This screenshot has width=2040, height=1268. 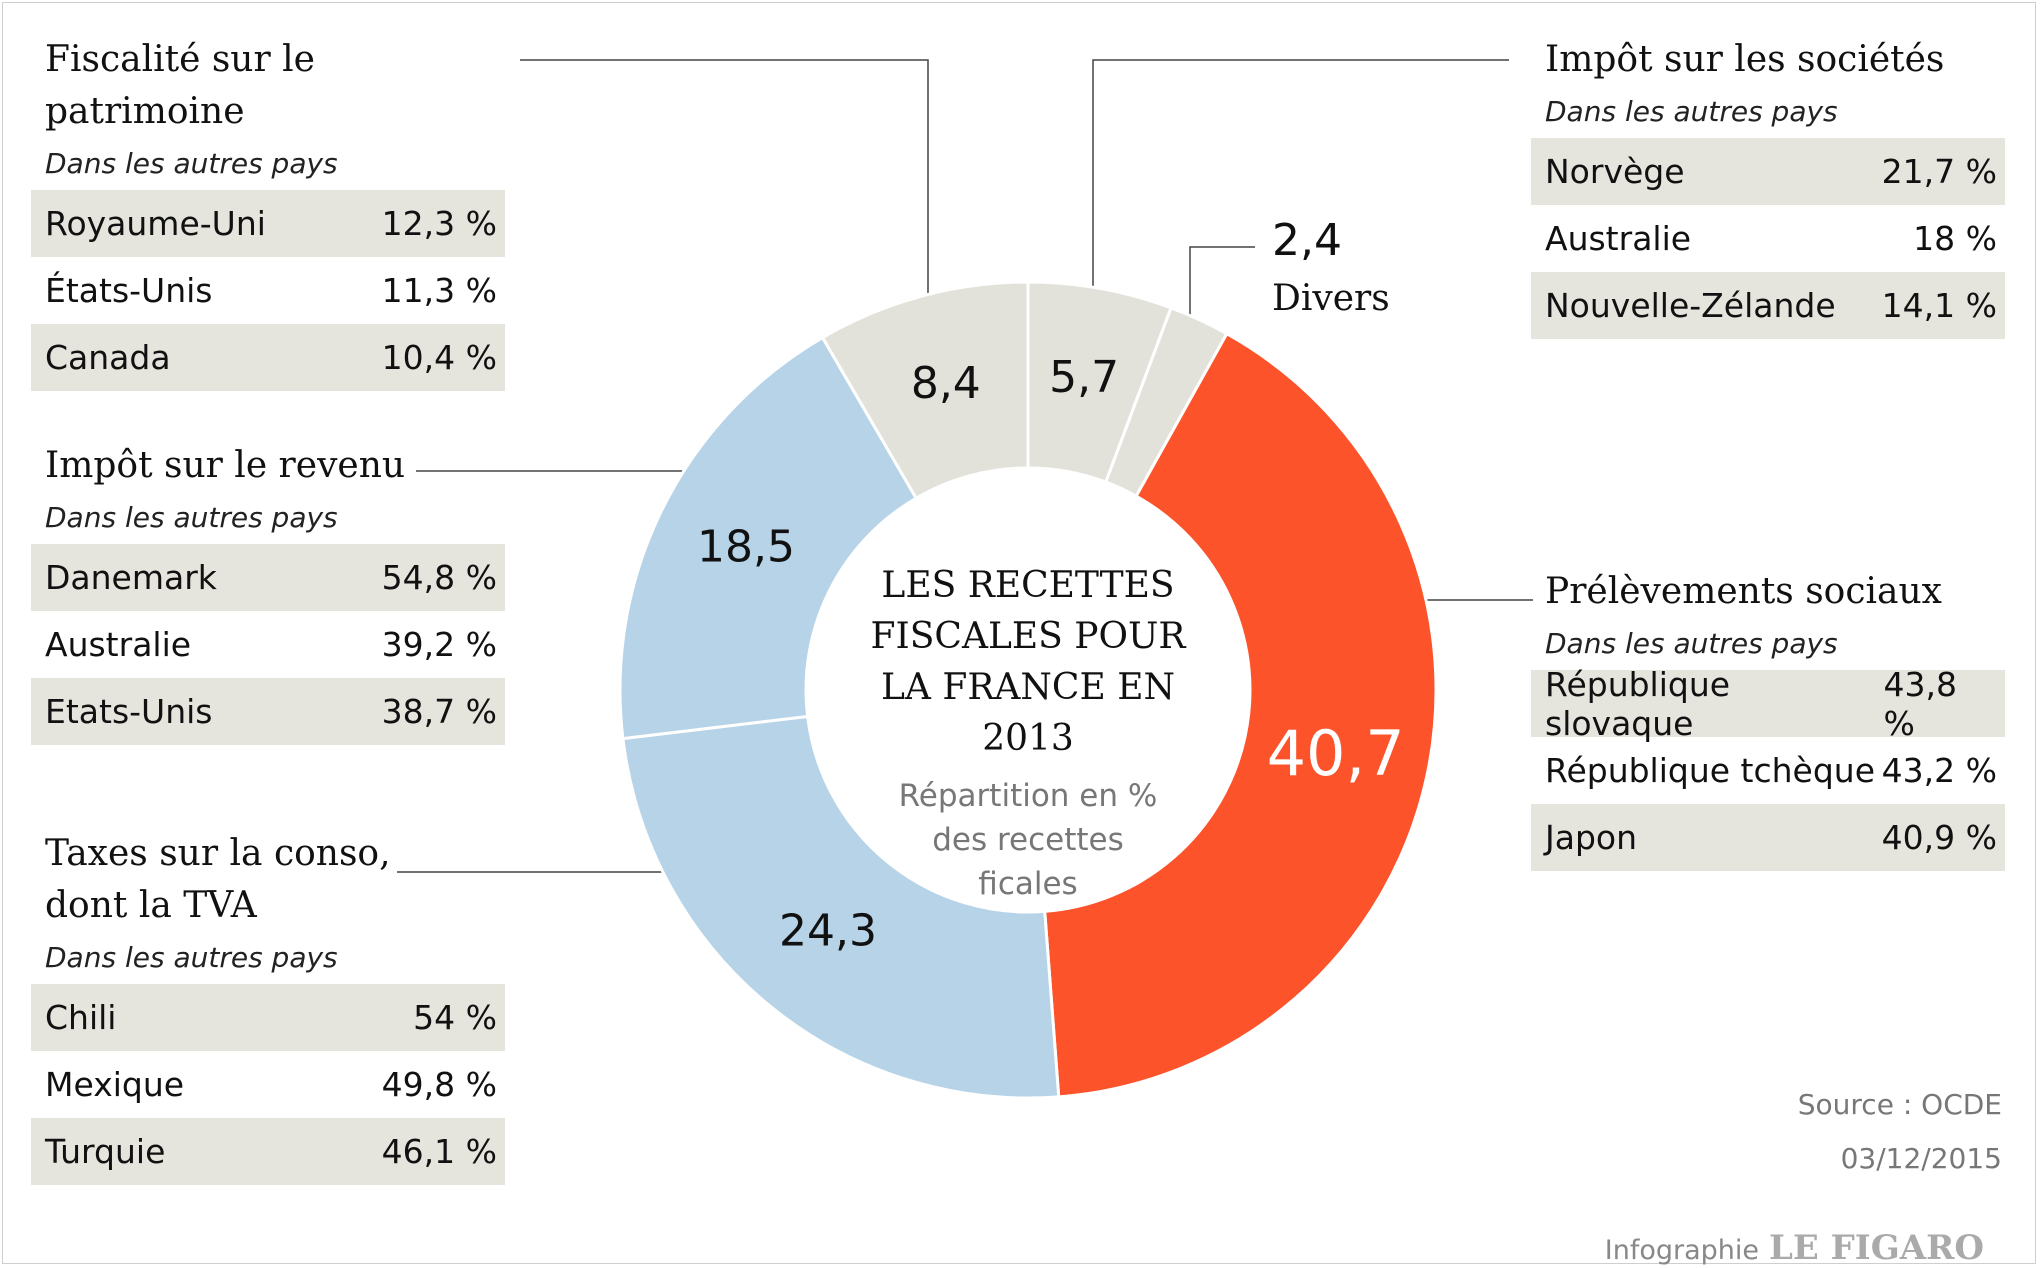 What do you see at coordinates (115, 1084) in the screenshot?
I see `country: Mexique` at bounding box center [115, 1084].